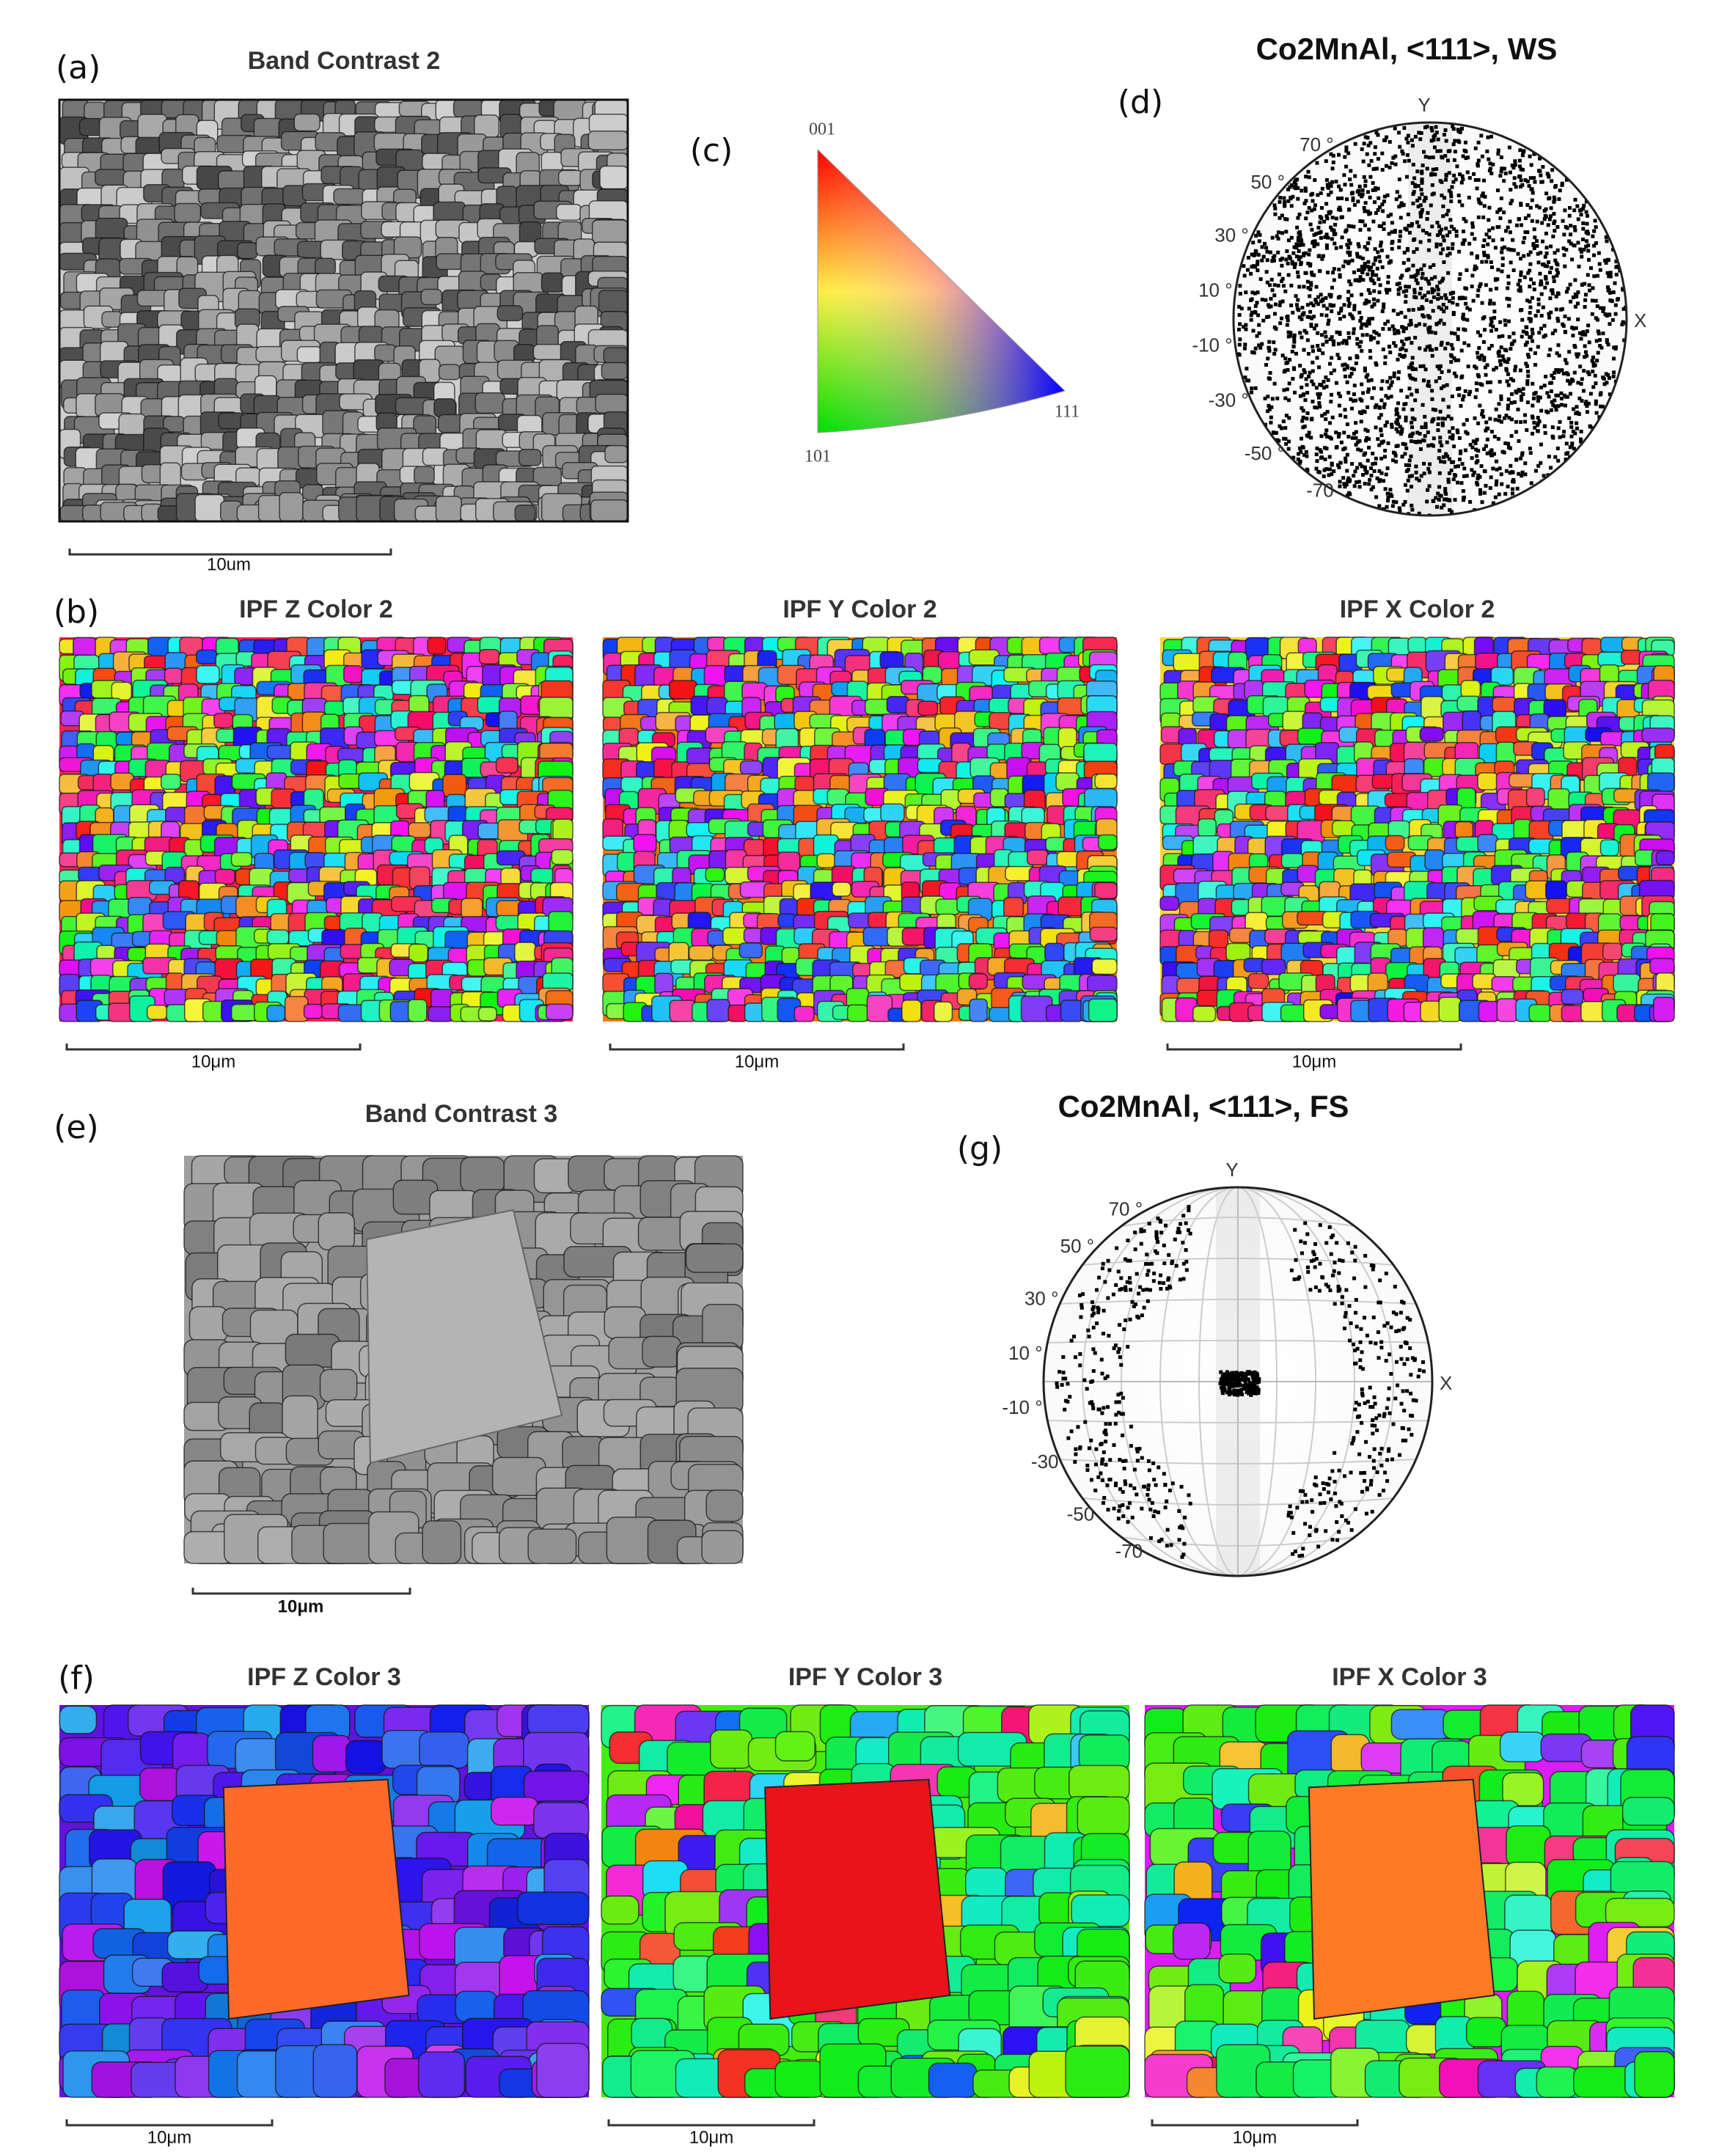 This screenshot has height=2156, width=1719. What do you see at coordinates (76, 612) in the screenshot?
I see `panel-label: (b)` at bounding box center [76, 612].